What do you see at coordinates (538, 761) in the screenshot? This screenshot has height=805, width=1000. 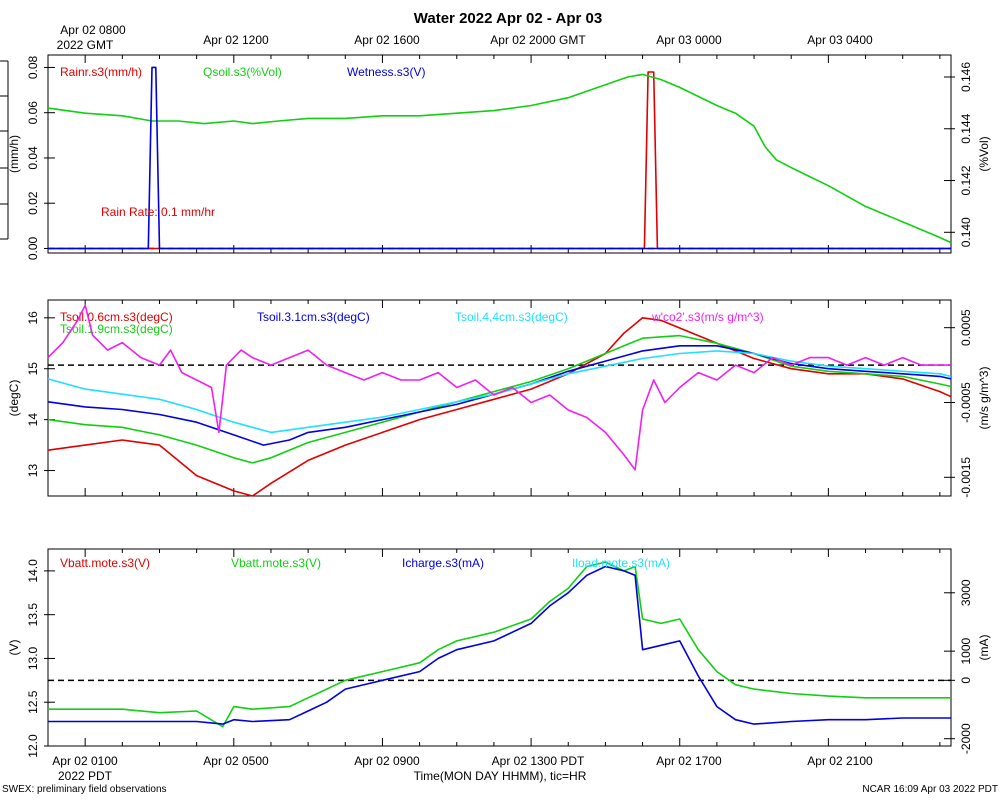 I see `bottom-axis-label: Apr 02 1300 PDT` at bounding box center [538, 761].